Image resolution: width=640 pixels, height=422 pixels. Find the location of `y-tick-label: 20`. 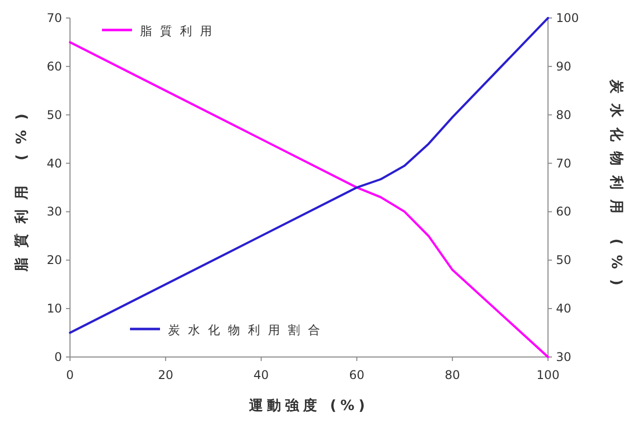

y-tick-label: 20 is located at coordinates (54, 260).